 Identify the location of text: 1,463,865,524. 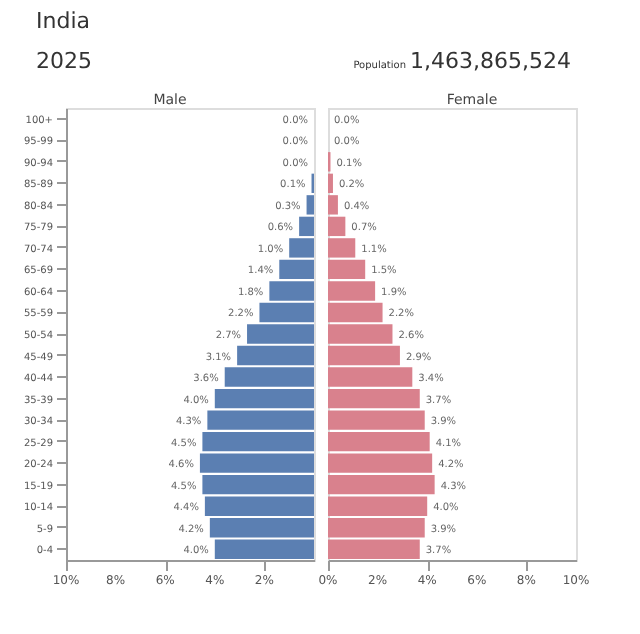
(490, 61).